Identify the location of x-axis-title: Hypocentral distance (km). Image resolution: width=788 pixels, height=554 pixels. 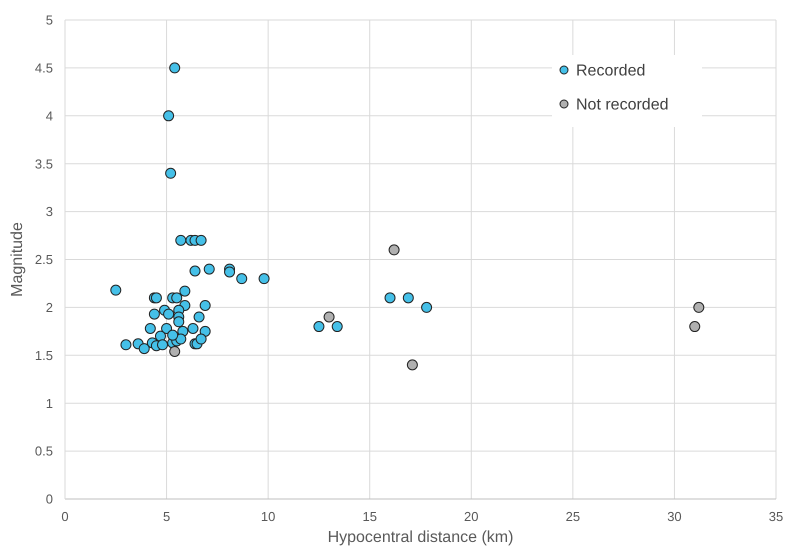
(421, 537).